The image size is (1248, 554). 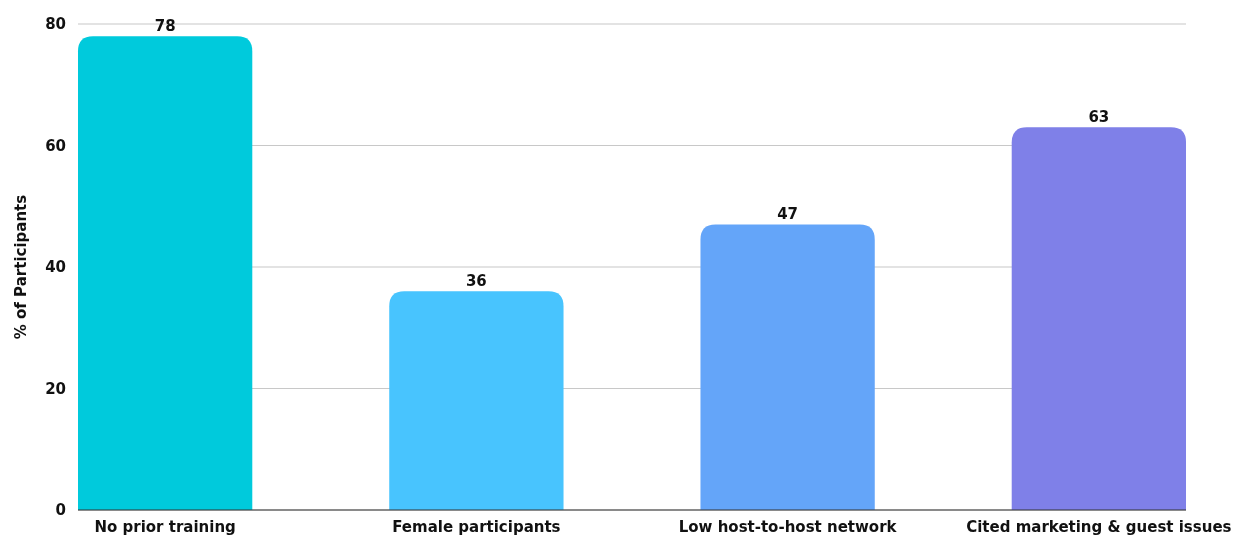 What do you see at coordinates (1099, 527) in the screenshot?
I see `x-tick-label: Cited marketing & guest issues` at bounding box center [1099, 527].